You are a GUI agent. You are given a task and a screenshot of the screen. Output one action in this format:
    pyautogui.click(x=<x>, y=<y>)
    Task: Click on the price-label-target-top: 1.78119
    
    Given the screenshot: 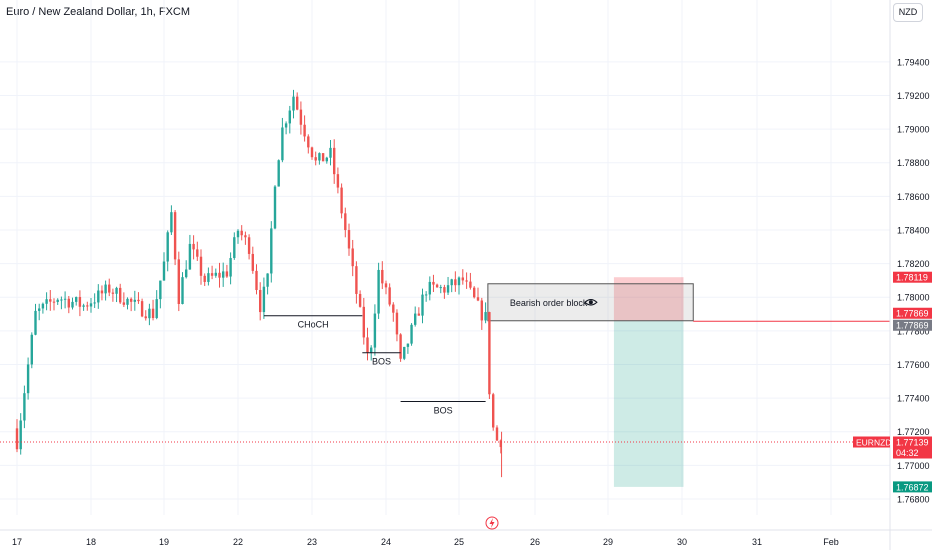 What is the action you would take?
    pyautogui.click(x=912, y=277)
    